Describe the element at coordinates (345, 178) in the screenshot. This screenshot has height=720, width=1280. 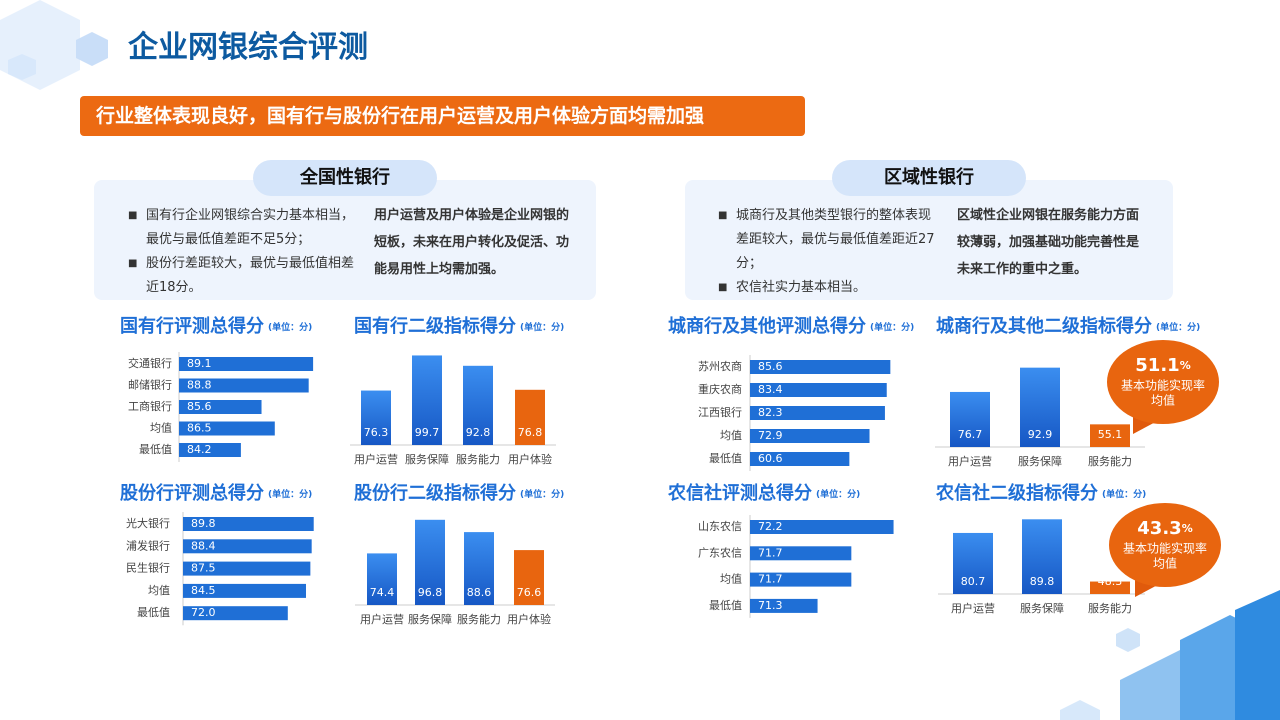
I see `panel-tab: 全国性银行` at that location.